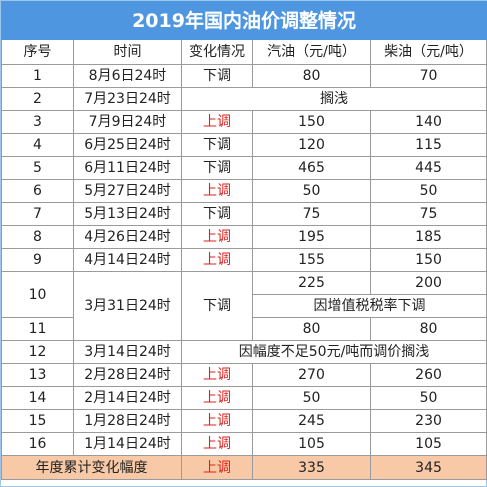 The image size is (487, 487). I want to click on cell-gasoline: 155, so click(311, 260).